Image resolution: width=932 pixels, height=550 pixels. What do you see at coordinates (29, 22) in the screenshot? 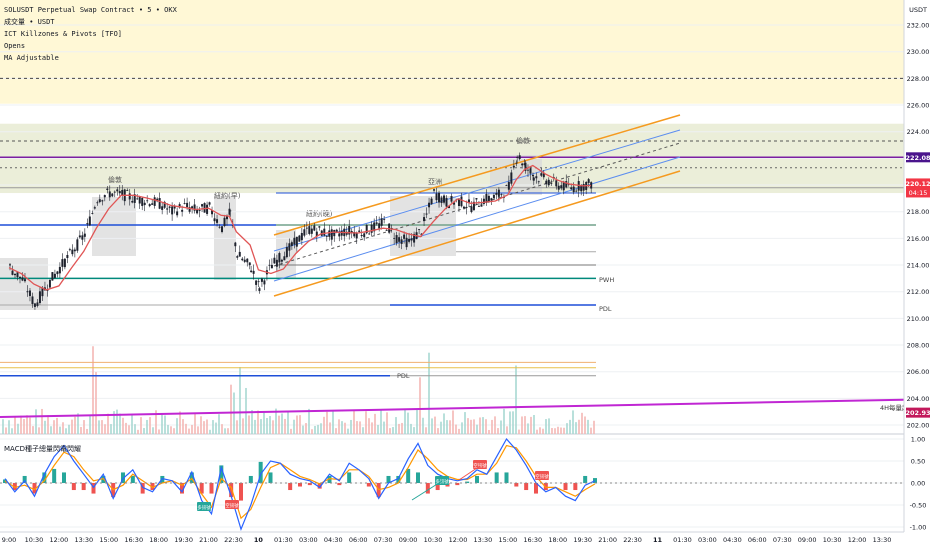
I see `volume-indicator-label: 成交量 • USDT` at bounding box center [29, 22].